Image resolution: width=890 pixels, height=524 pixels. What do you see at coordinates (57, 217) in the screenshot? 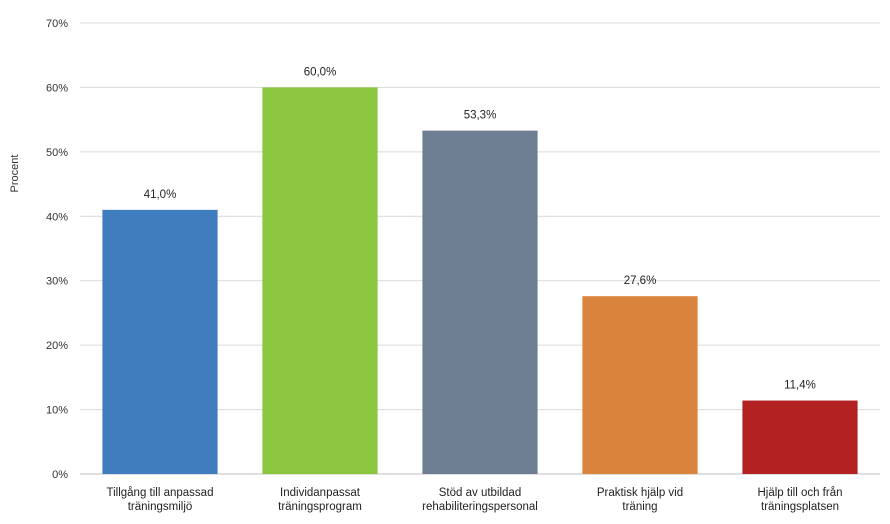
I see `y-tick-label: 40%` at bounding box center [57, 217].